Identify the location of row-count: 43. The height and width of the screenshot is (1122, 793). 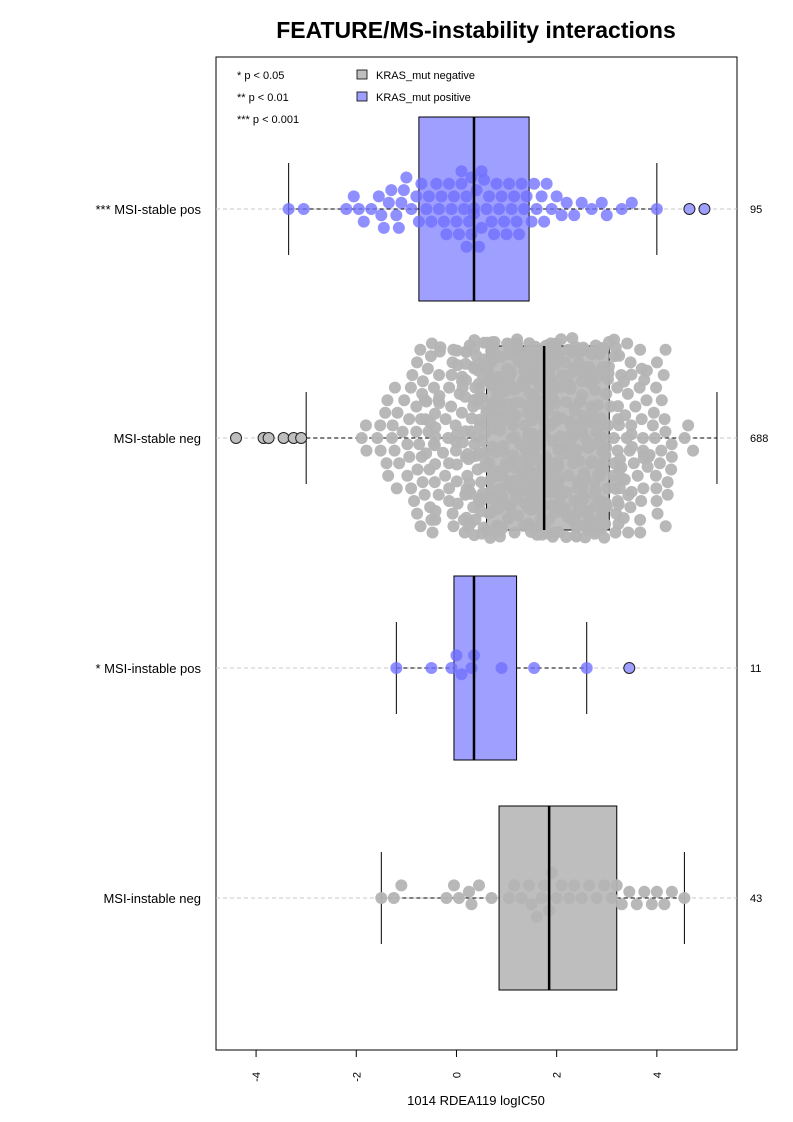
(756, 899).